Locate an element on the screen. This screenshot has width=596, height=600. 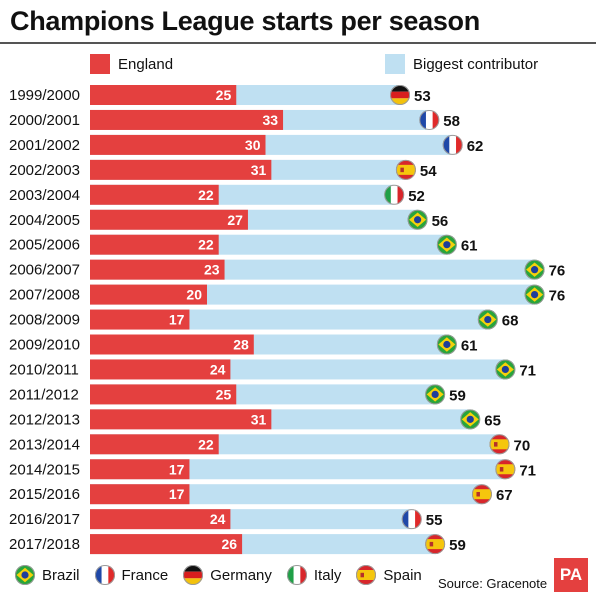
bar-row: 1999/2000 25 53 is located at coordinates (220, 95).